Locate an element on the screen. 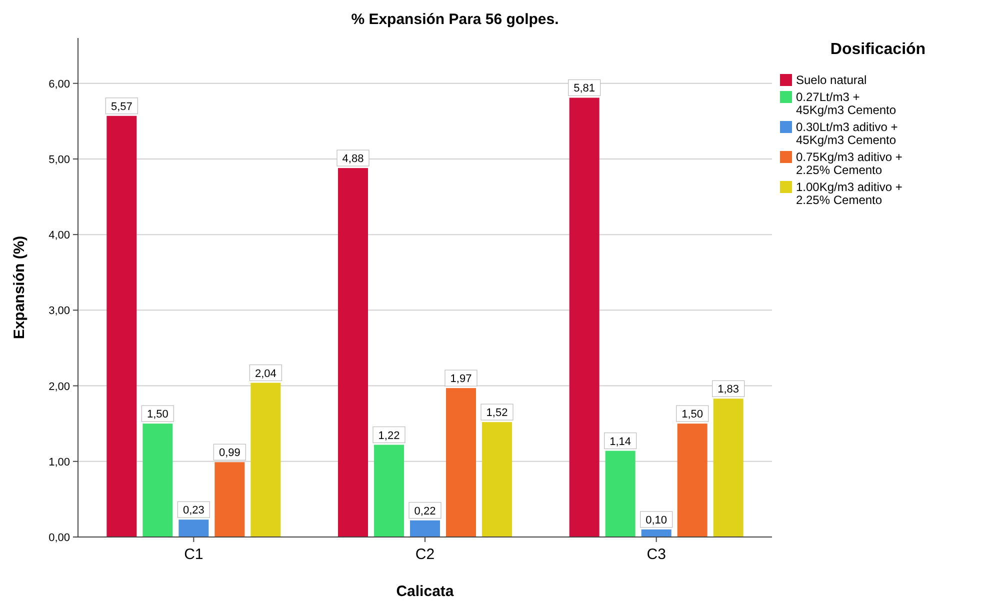 This screenshot has width=999, height=608. data-label: 1,83 is located at coordinates (729, 390).